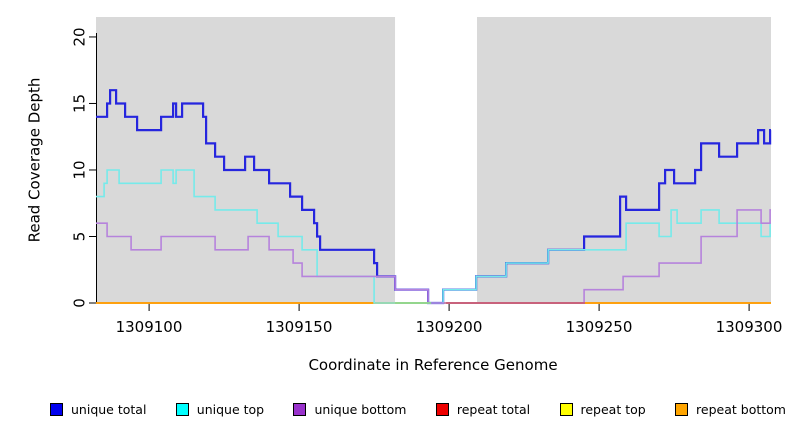 The image size is (792, 432). I want to click on legend-label: unique top, so click(230, 409).